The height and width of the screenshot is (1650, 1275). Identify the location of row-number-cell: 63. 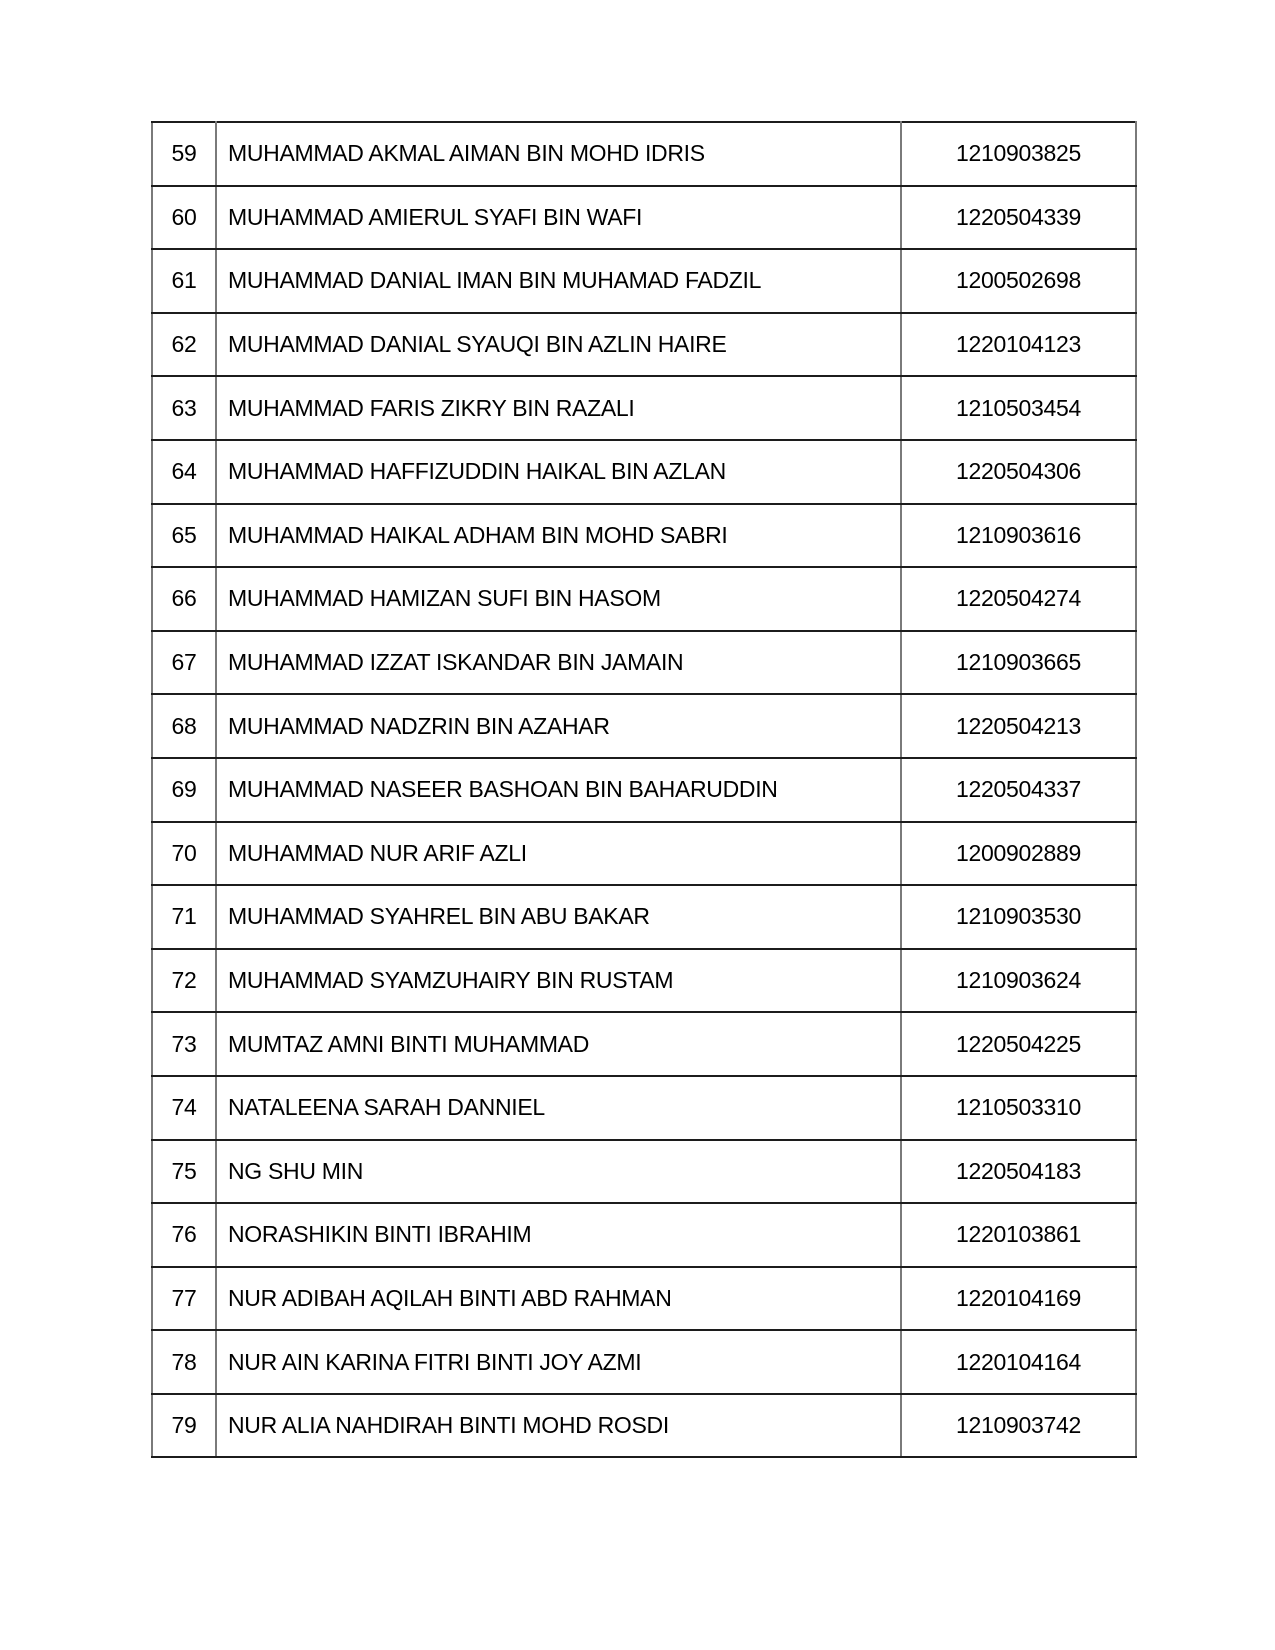
(184, 408).